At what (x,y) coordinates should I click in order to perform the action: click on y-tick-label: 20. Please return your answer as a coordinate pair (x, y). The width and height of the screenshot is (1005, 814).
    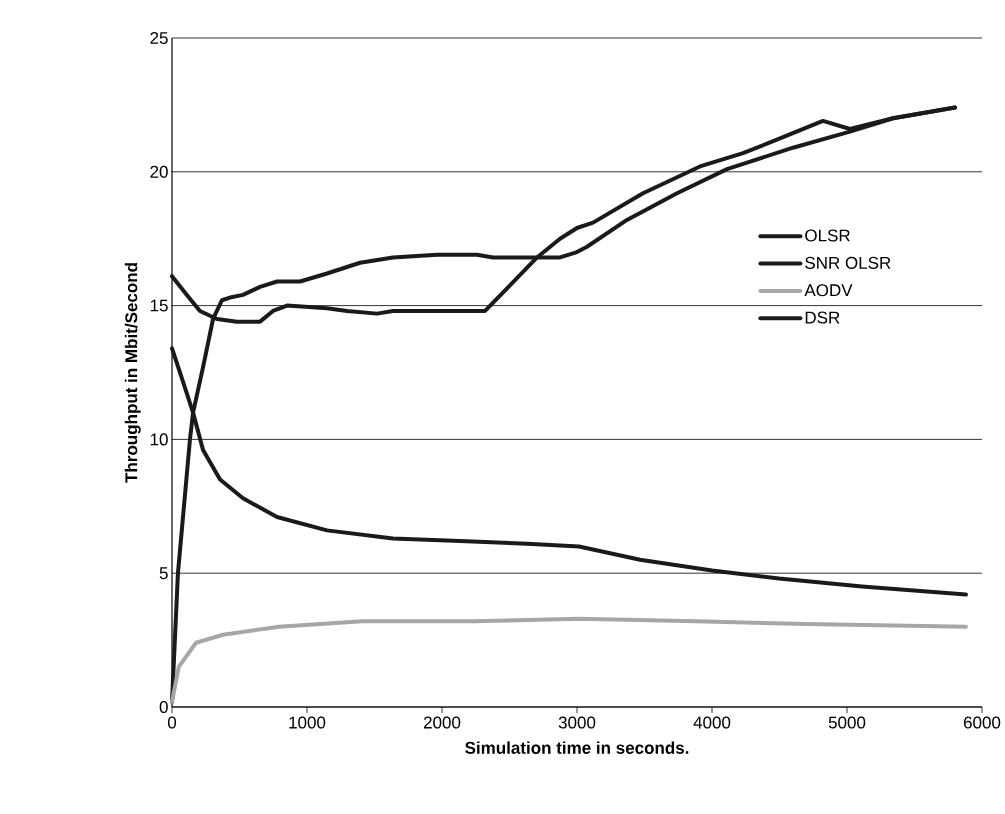
    Looking at the image, I should click on (159, 171).